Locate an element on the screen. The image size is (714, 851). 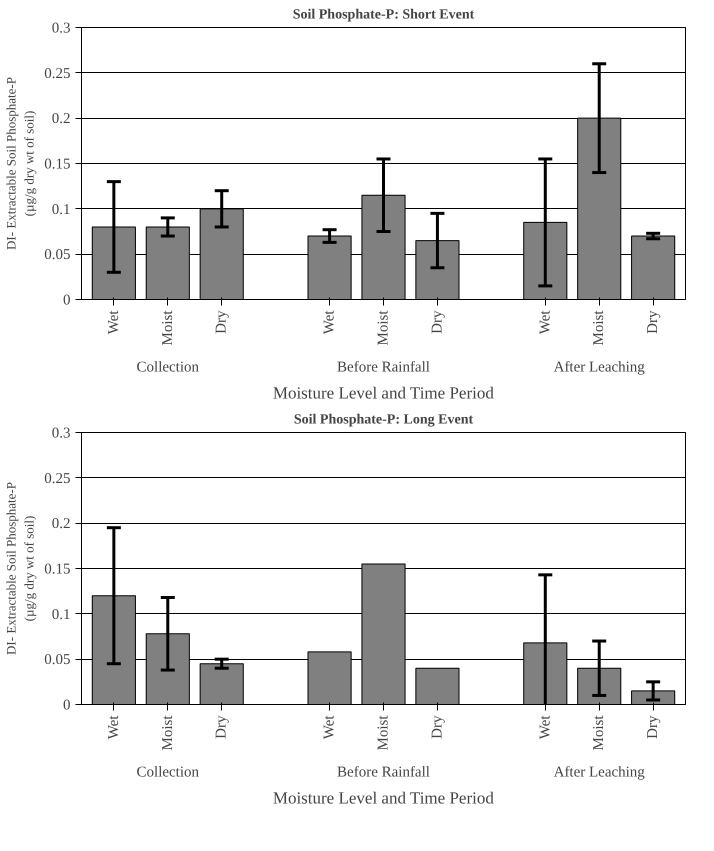
chart-title: Soil Phosphate-P: Long Event is located at coordinates (384, 420).